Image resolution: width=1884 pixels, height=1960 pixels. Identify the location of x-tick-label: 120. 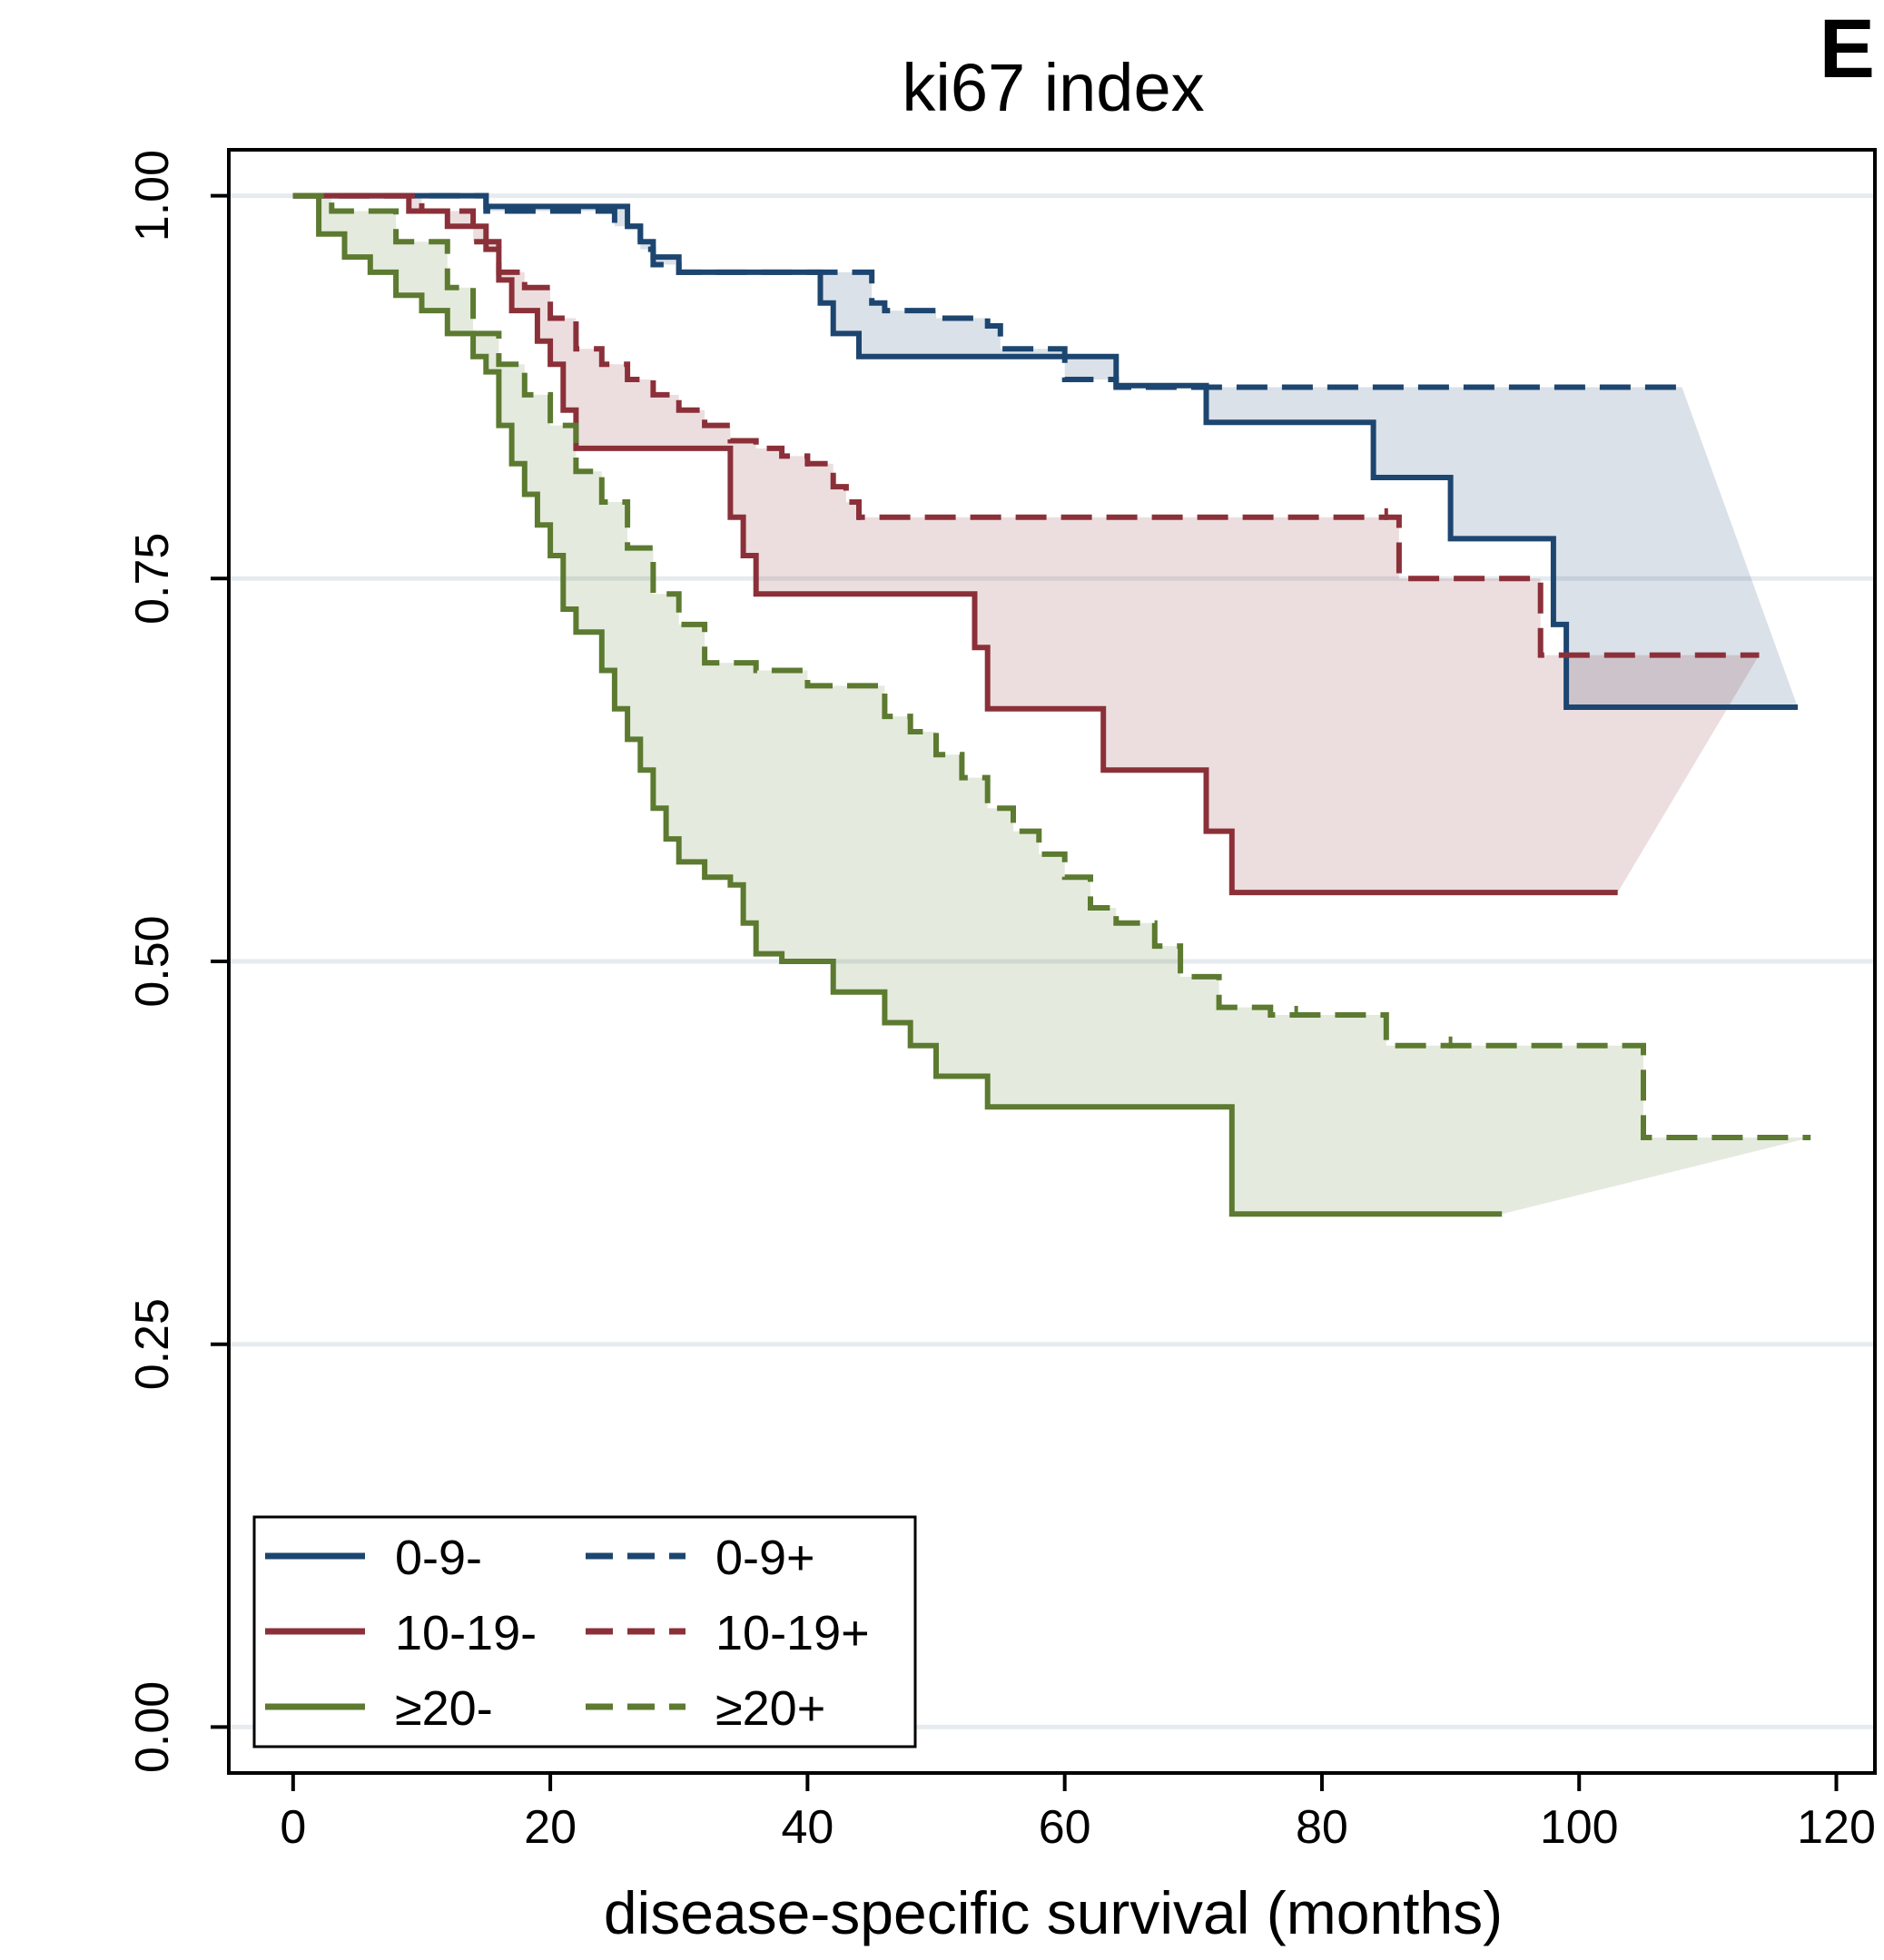
(1836, 1827).